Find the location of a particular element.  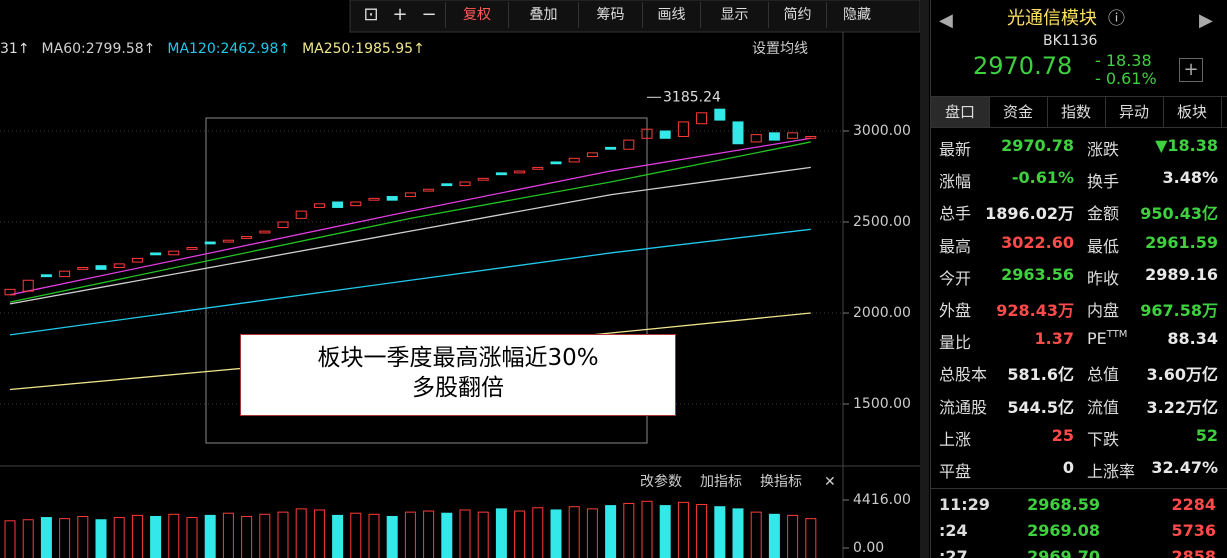

tab: 盘口 is located at coordinates (960, 112).